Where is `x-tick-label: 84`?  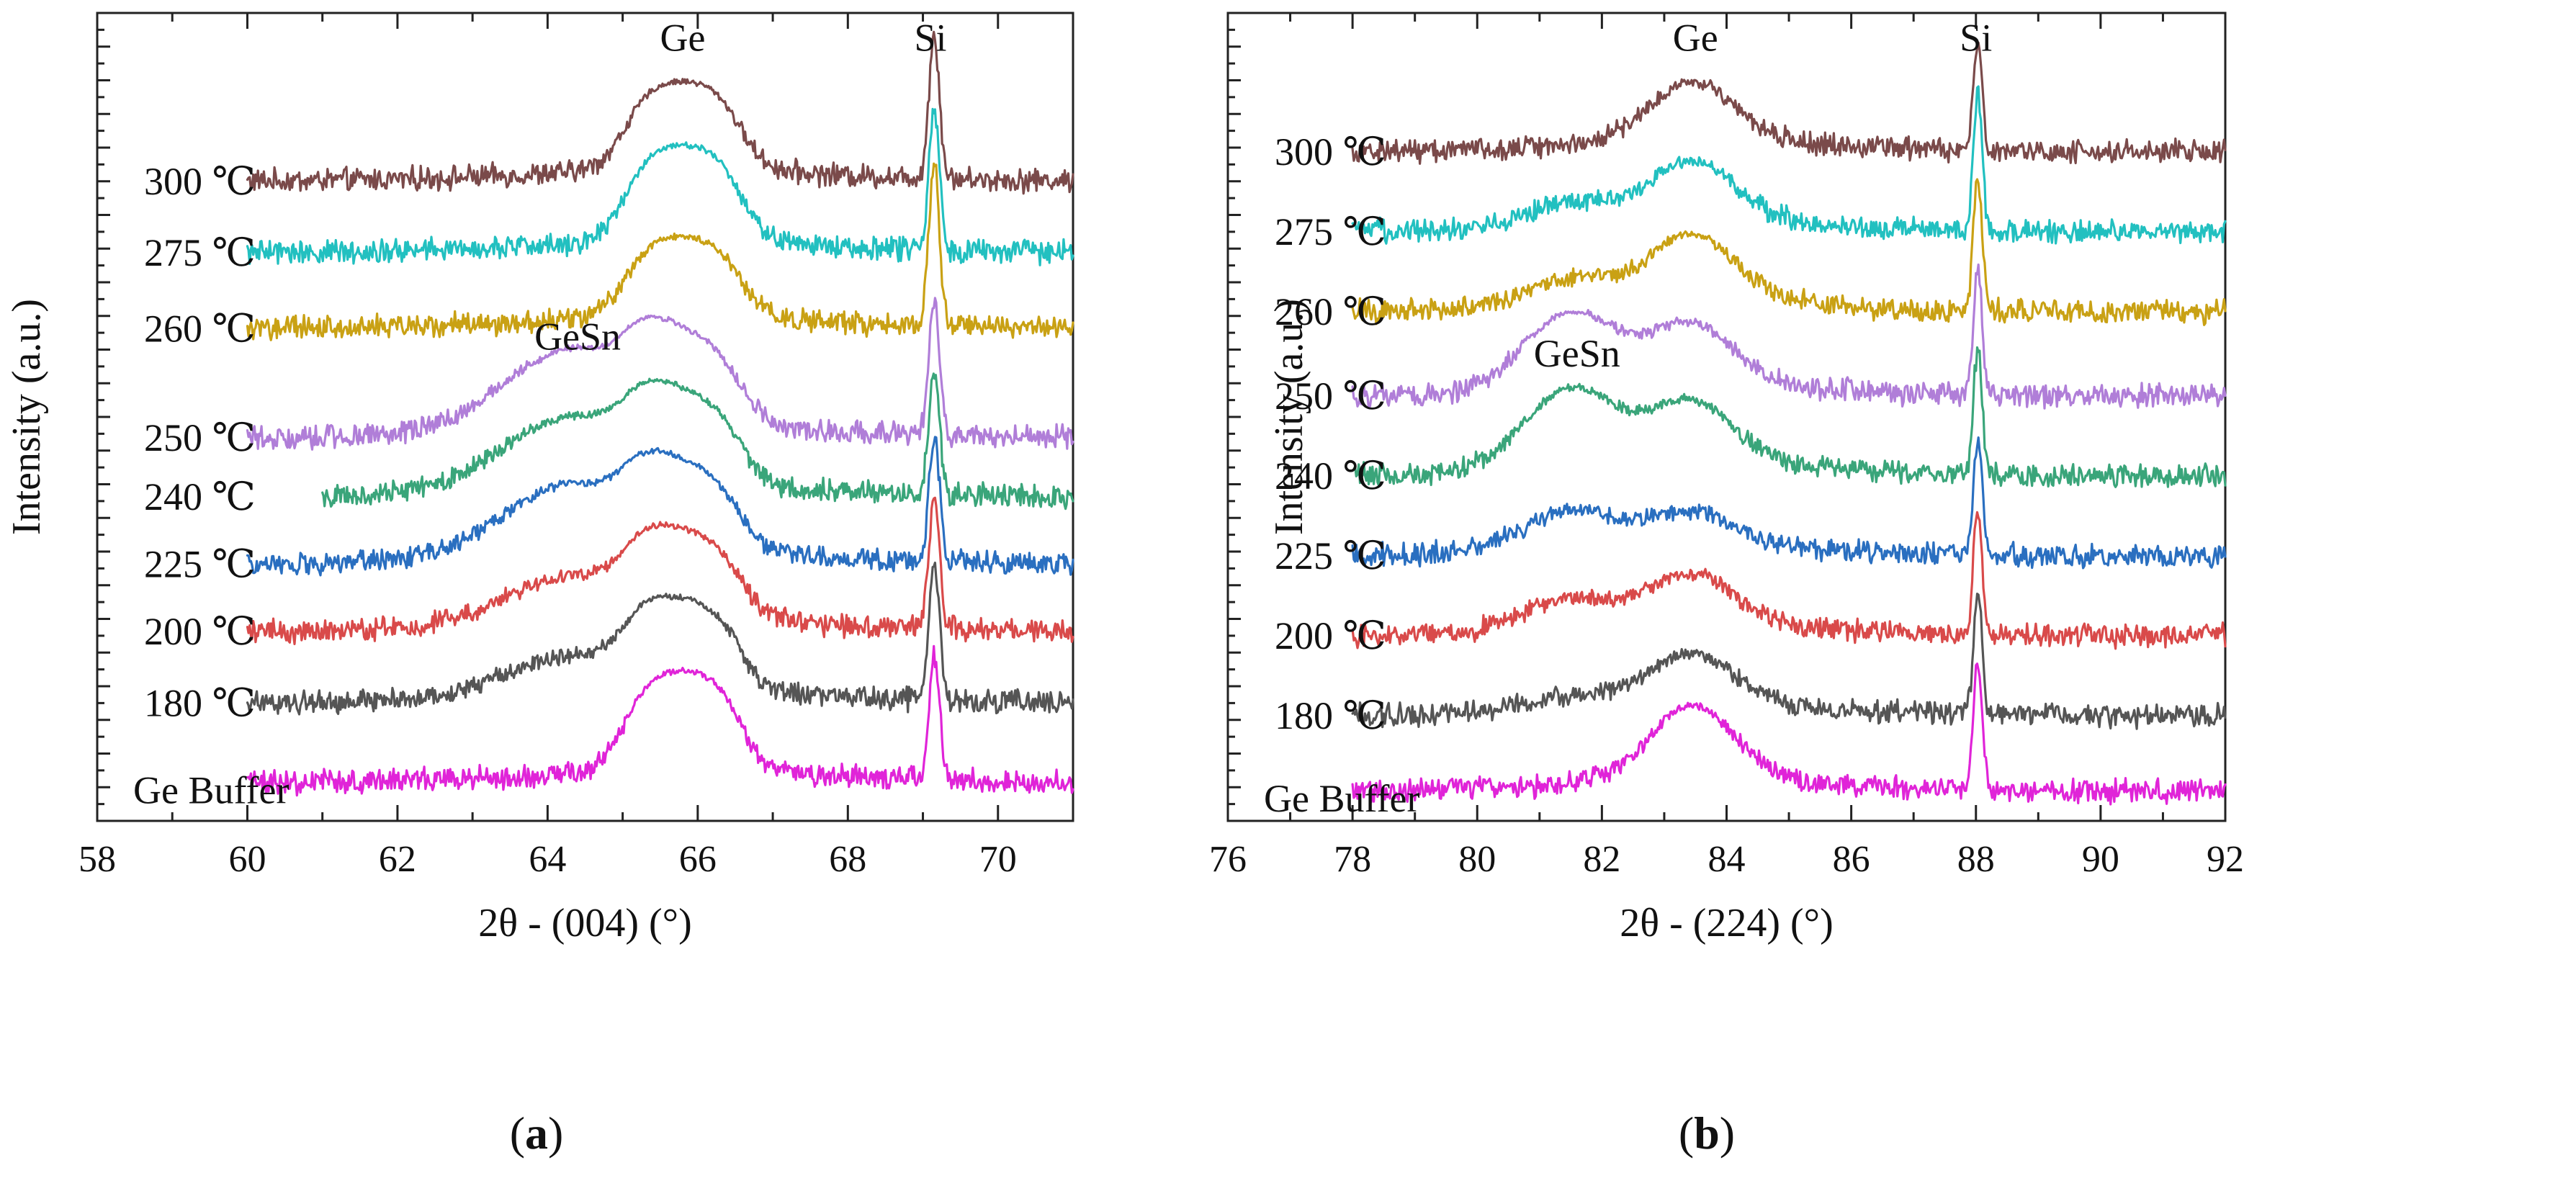
x-tick-label: 84 is located at coordinates (1727, 860).